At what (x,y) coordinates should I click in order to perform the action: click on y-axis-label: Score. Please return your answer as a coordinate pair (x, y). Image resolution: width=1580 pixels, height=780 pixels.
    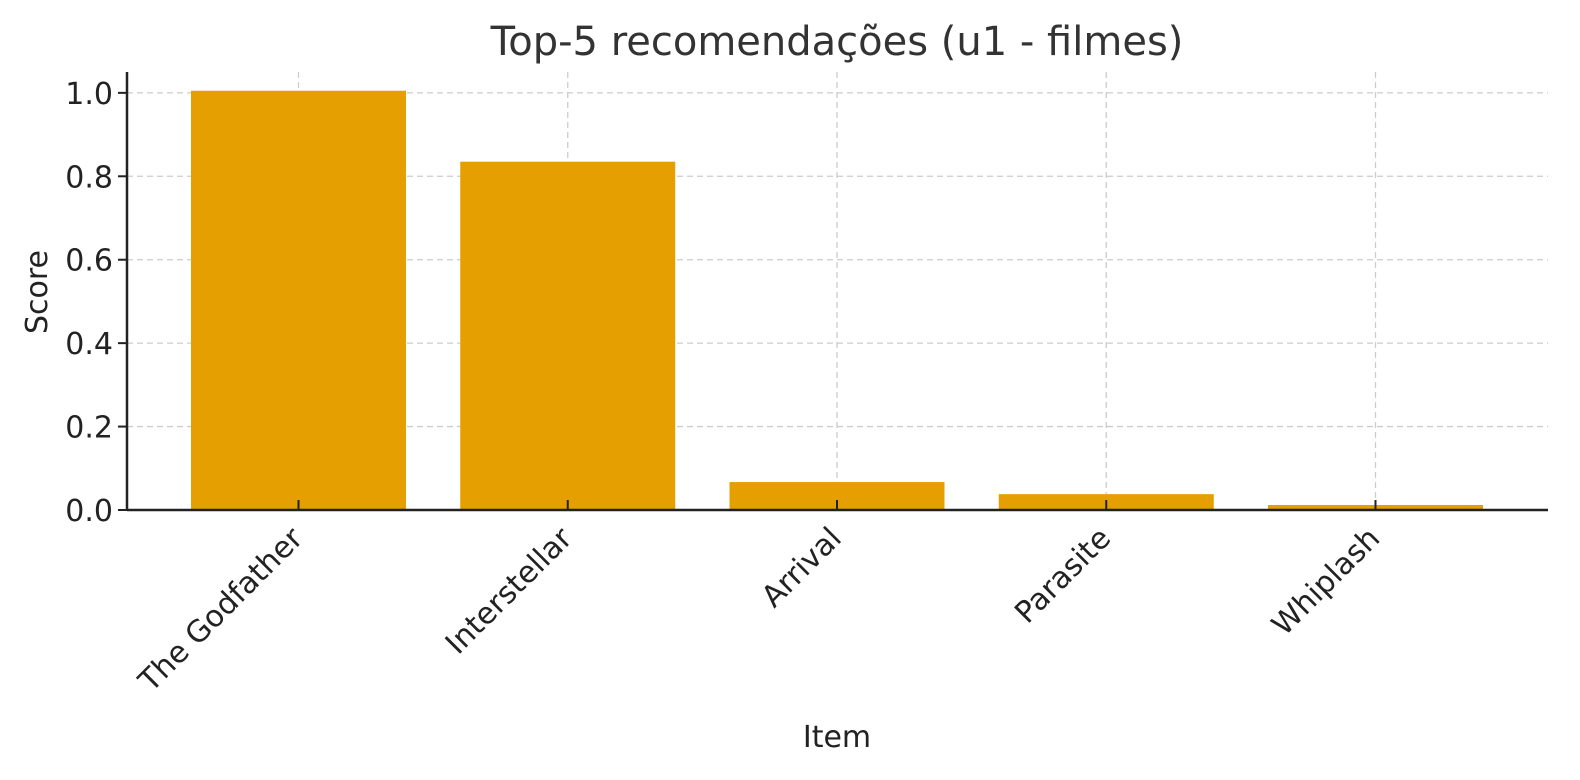
    Looking at the image, I should click on (37, 292).